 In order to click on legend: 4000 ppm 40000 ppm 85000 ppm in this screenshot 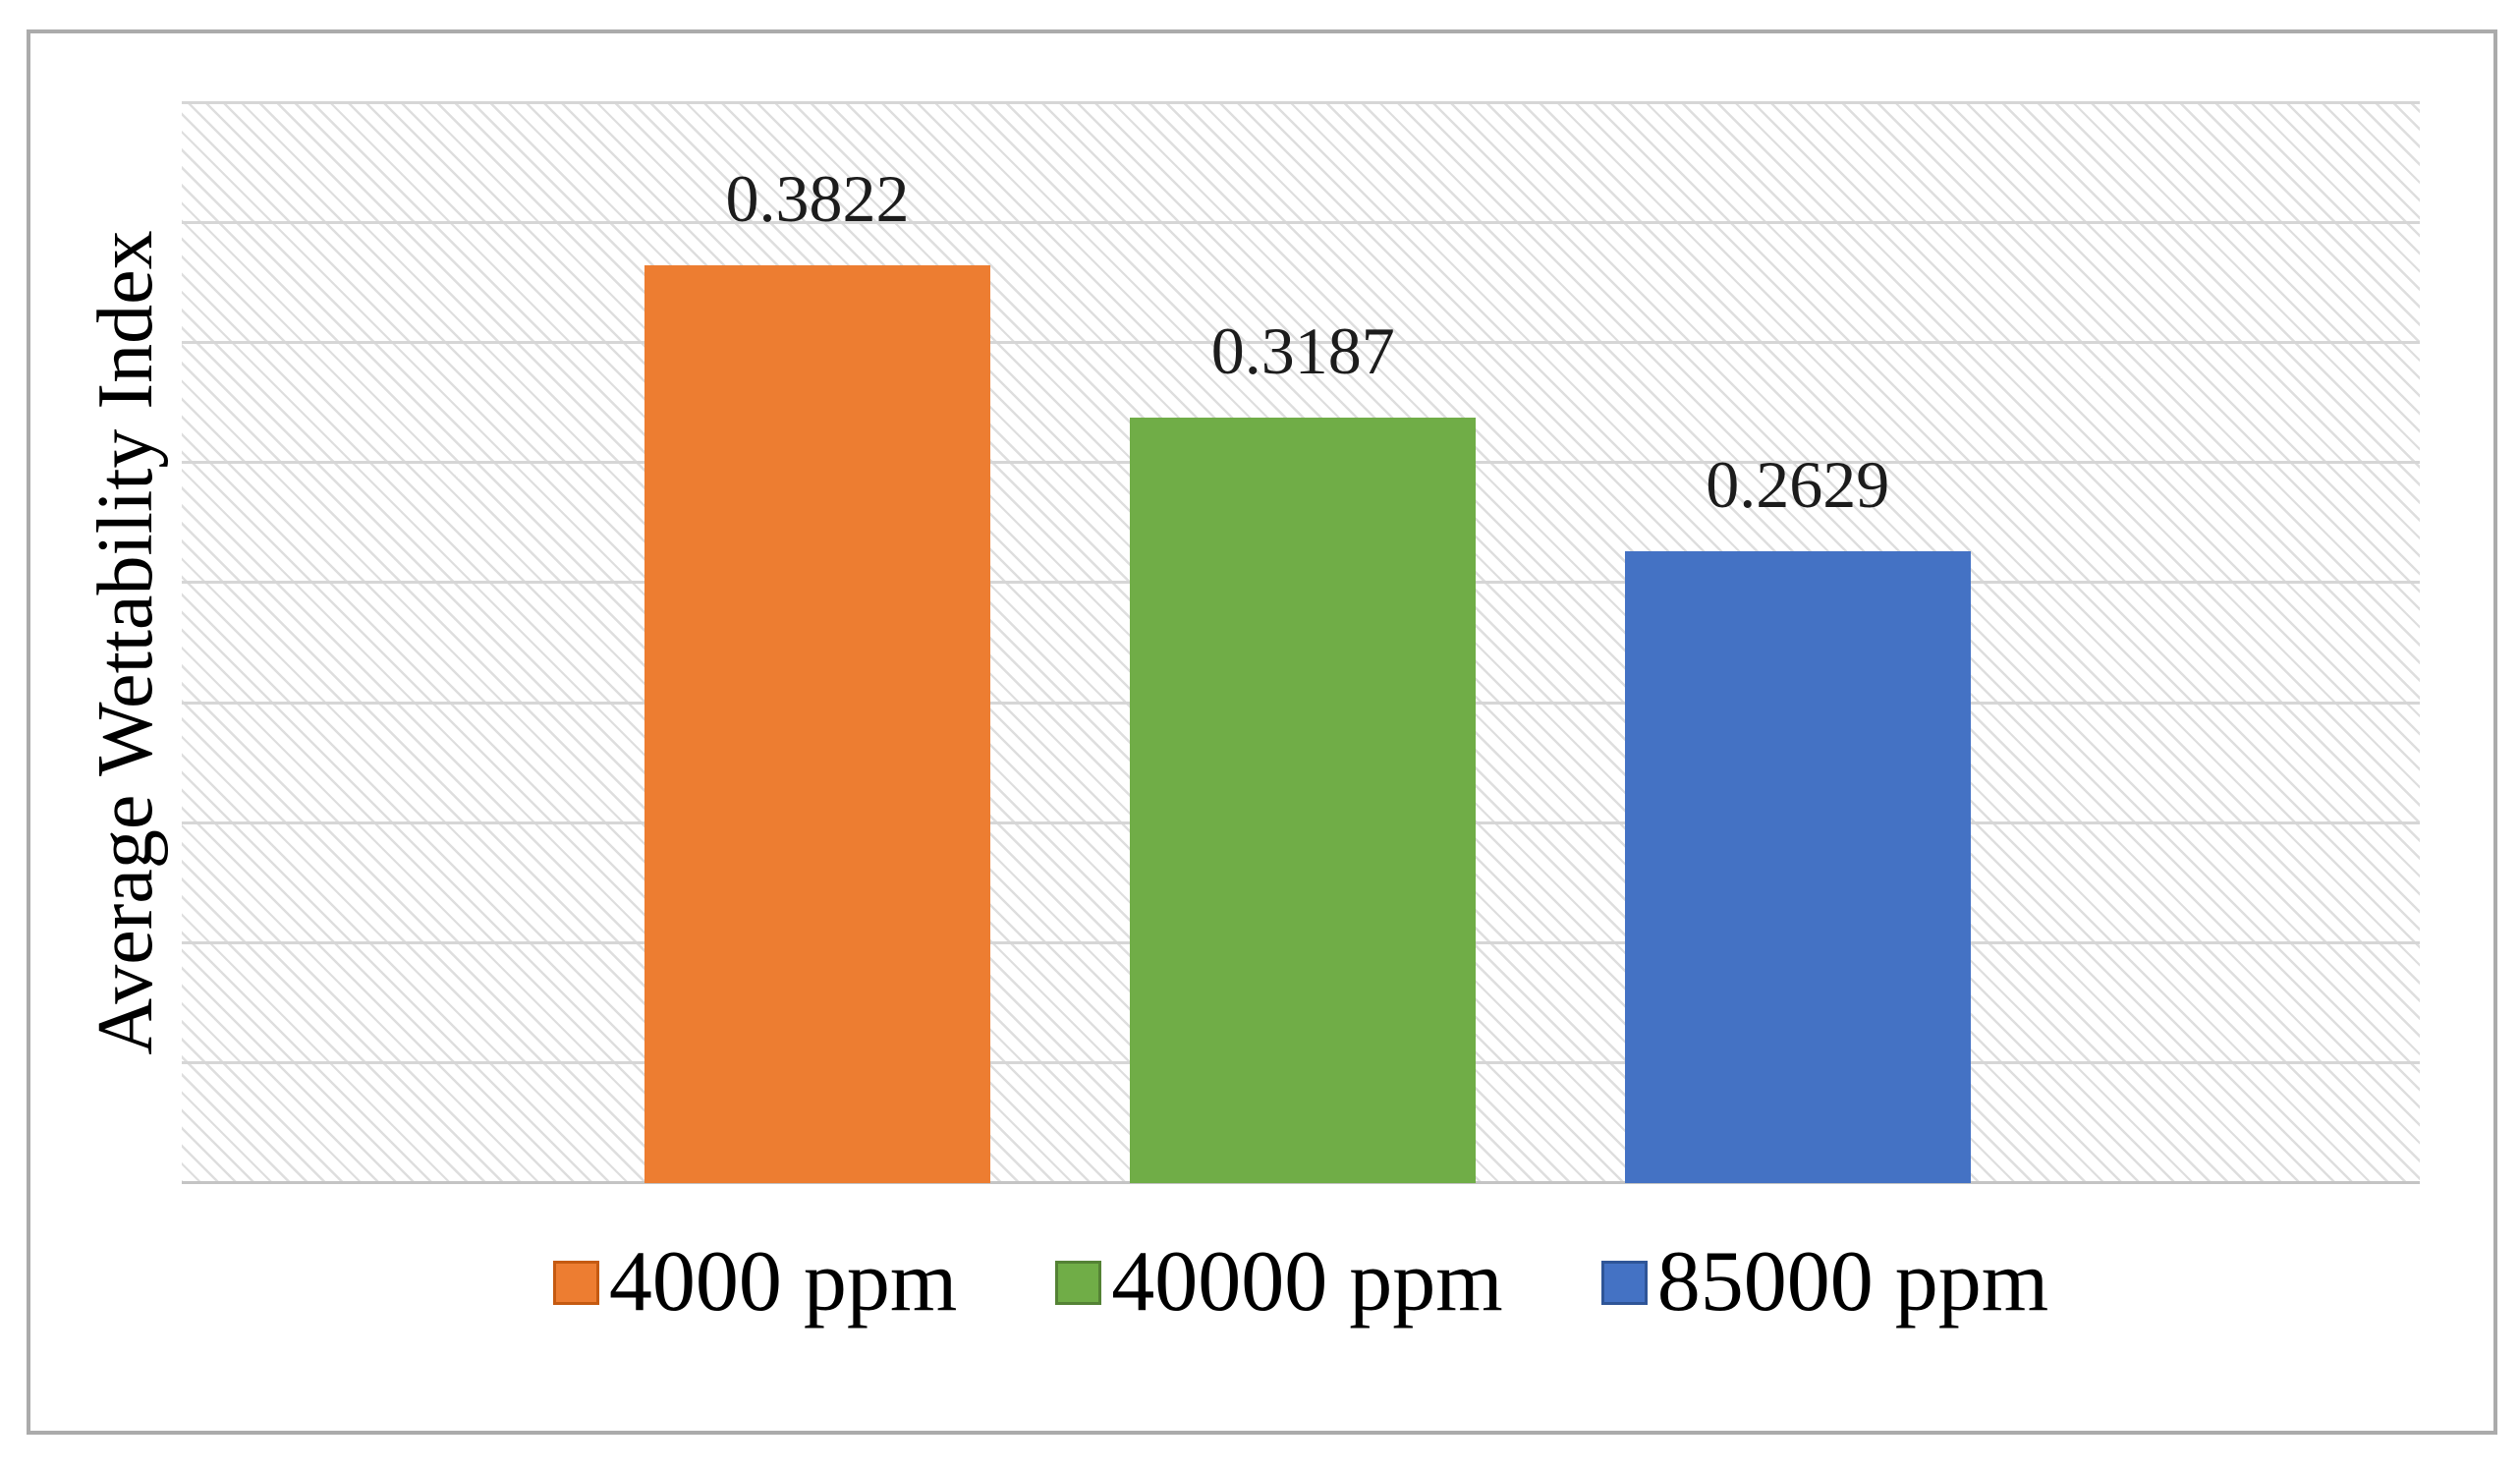, I will do `click(1301, 1282)`.